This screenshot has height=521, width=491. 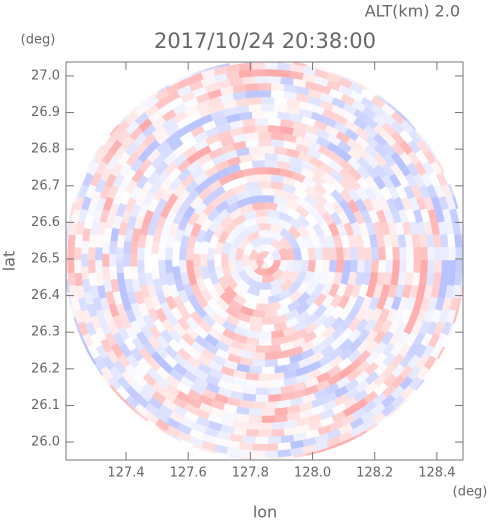 I want to click on x-tick-label: 127.6, so click(x=188, y=473).